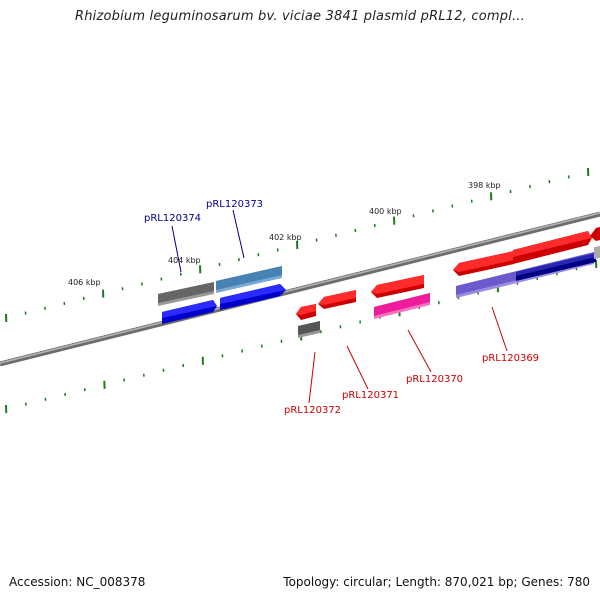 The image size is (600, 600). I want to click on leader-pRL120369, so click(499, 329).